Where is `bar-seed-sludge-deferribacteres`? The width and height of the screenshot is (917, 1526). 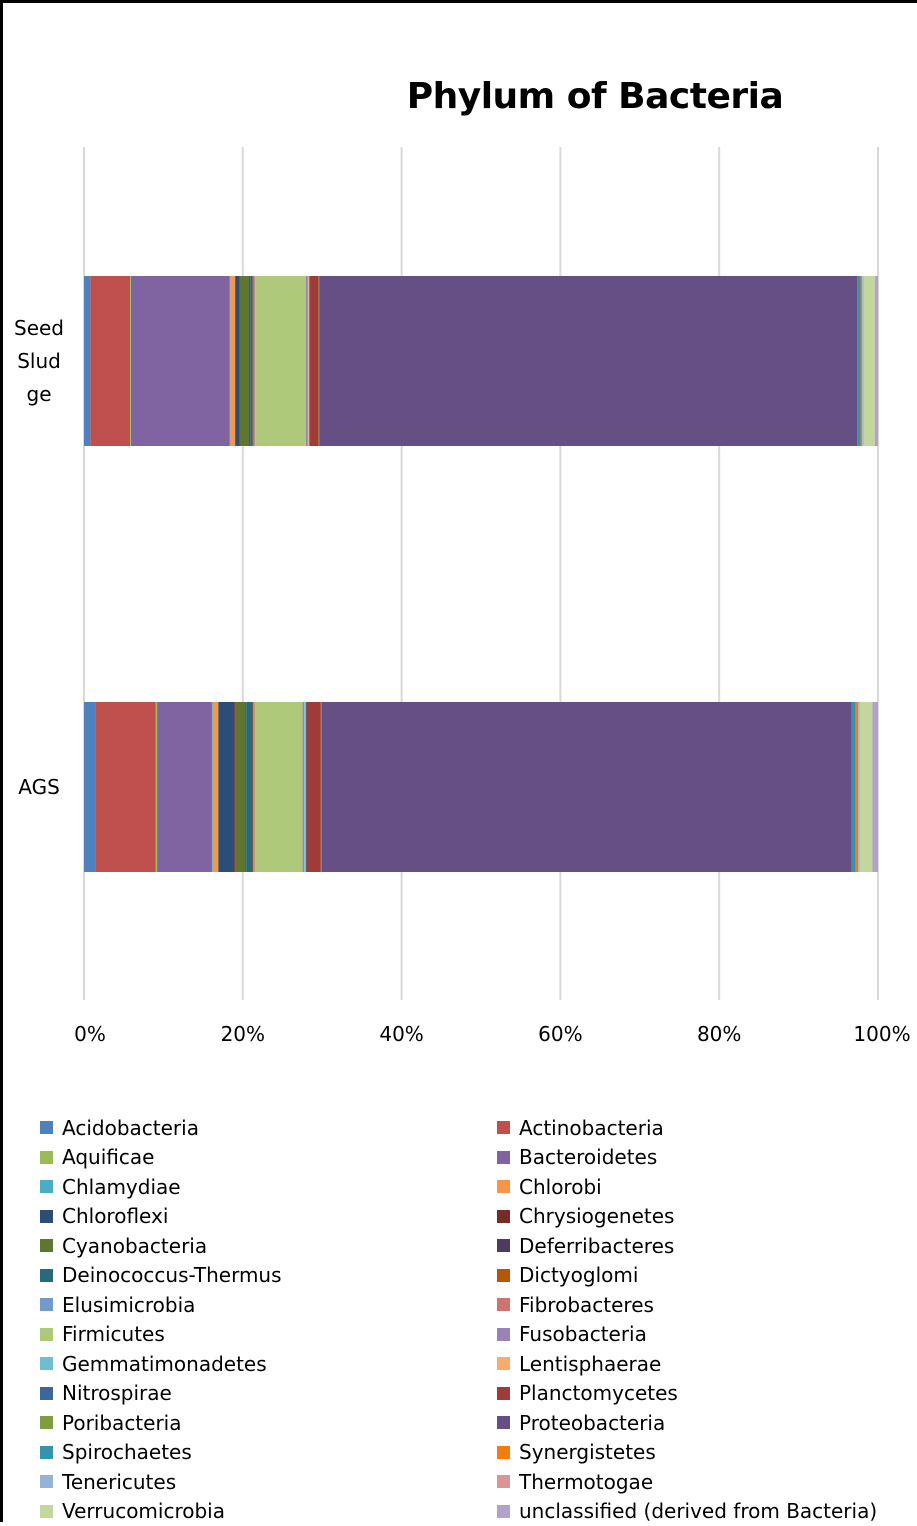
bar-seed-sludge-deferribacteres is located at coordinates (250, 361).